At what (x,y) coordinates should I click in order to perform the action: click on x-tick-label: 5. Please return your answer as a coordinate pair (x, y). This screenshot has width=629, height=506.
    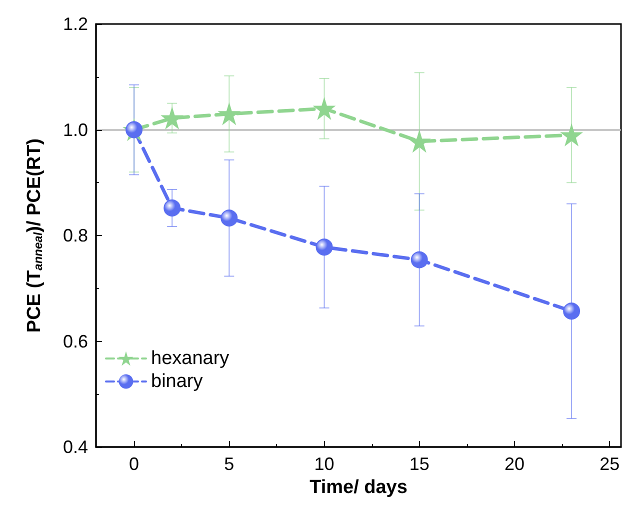
    Looking at the image, I should click on (229, 464).